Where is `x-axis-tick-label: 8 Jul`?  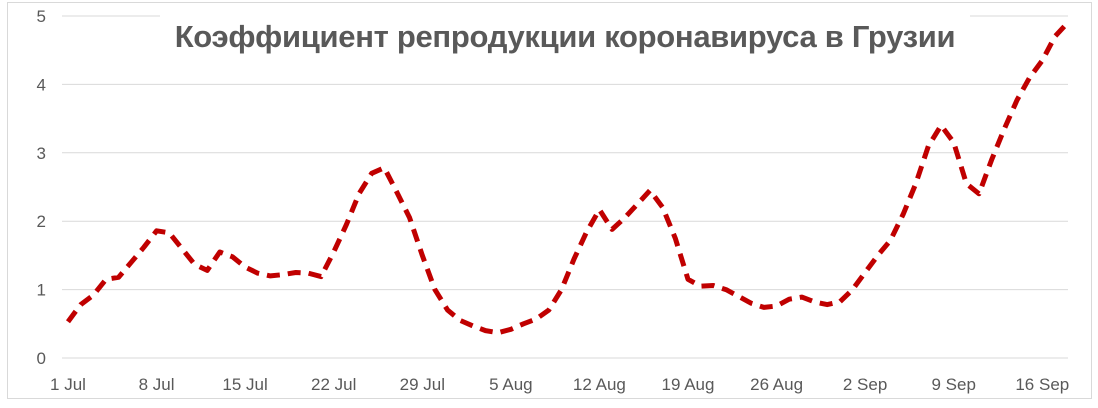 x-axis-tick-label: 8 Jul is located at coordinates (157, 384).